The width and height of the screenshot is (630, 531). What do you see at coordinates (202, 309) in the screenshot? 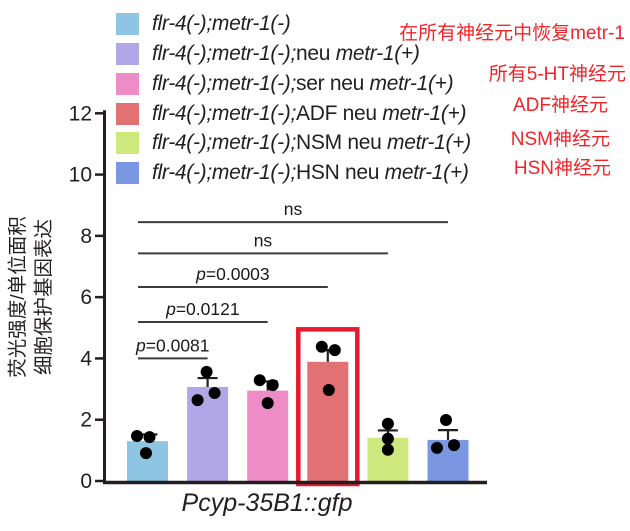
I see `comparison-label-3: p=0.0121` at bounding box center [202, 309].